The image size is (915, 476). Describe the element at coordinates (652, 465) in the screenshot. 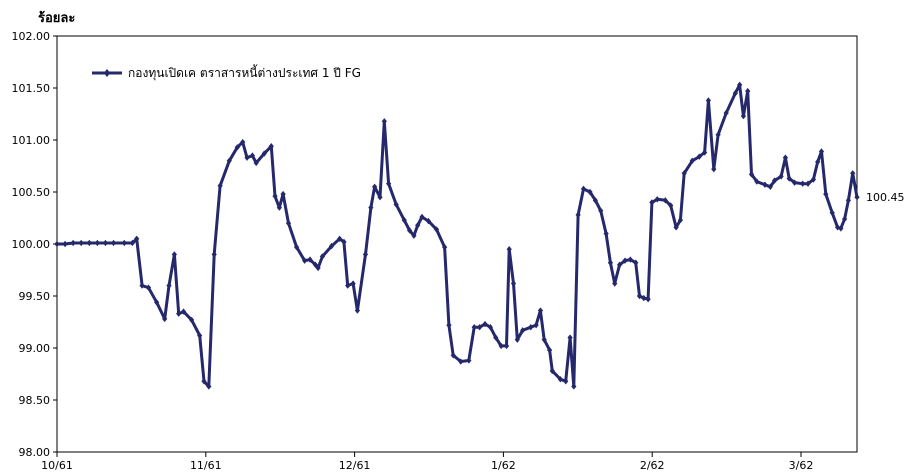

I see `x-tick-label: 2/62` at that location.